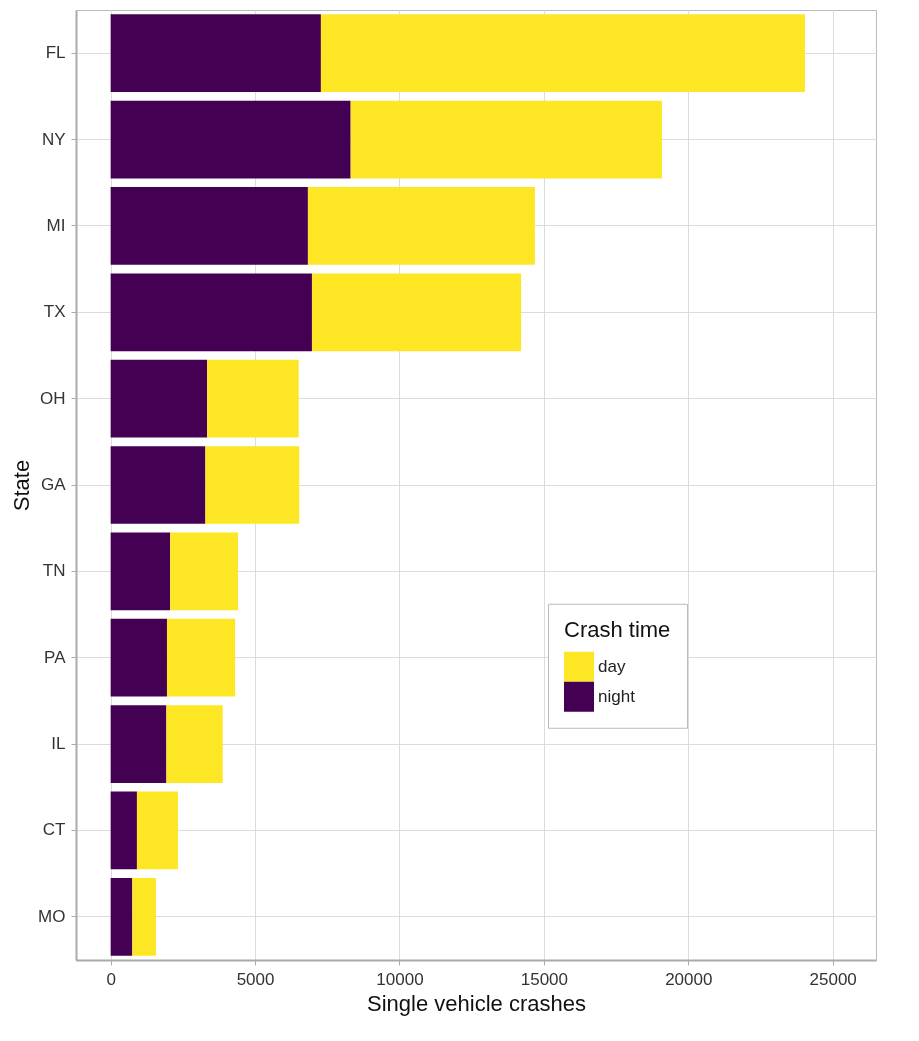 The width and height of the screenshot is (919, 1041). I want to click on y-tick-label: PA, so click(55, 657).